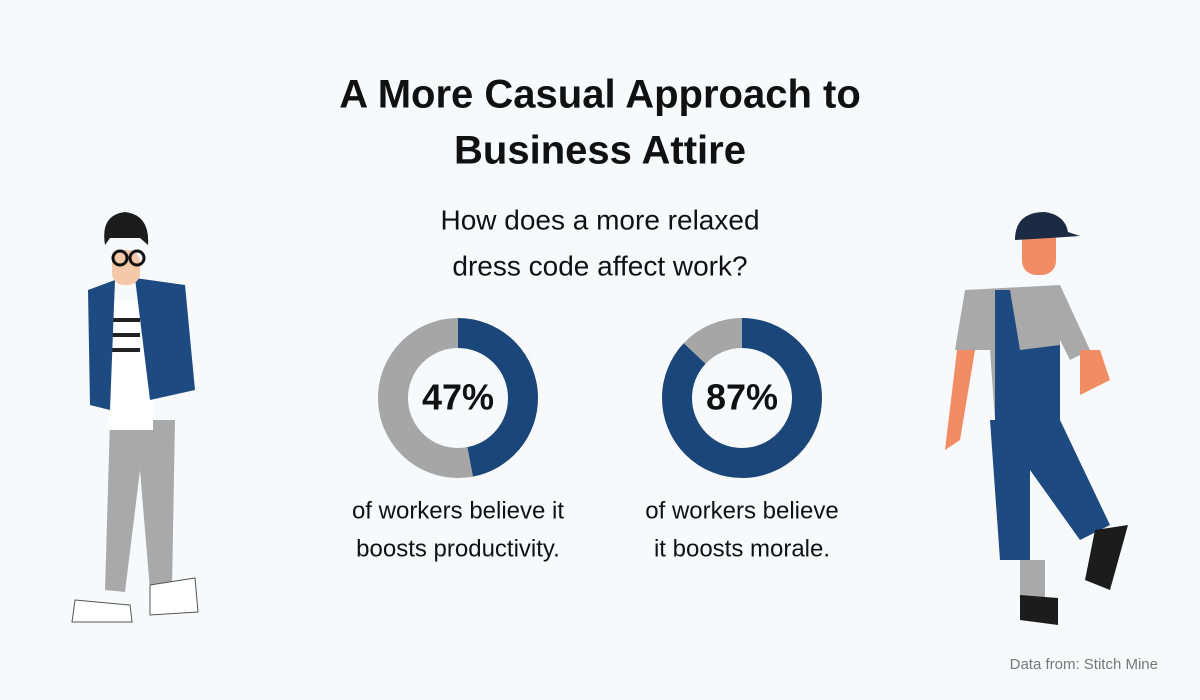 The image size is (1200, 700). I want to click on caption-line: of workers believe it, so click(458, 510).